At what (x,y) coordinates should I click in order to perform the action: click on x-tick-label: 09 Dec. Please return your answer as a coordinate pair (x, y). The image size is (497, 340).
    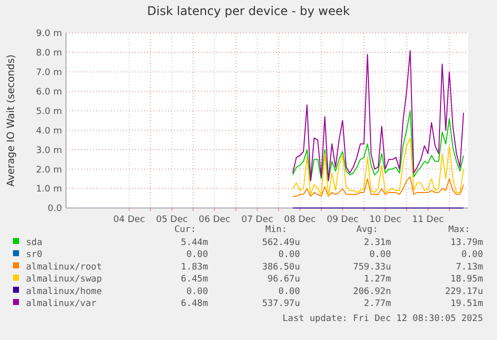
    Looking at the image, I should click on (342, 220).